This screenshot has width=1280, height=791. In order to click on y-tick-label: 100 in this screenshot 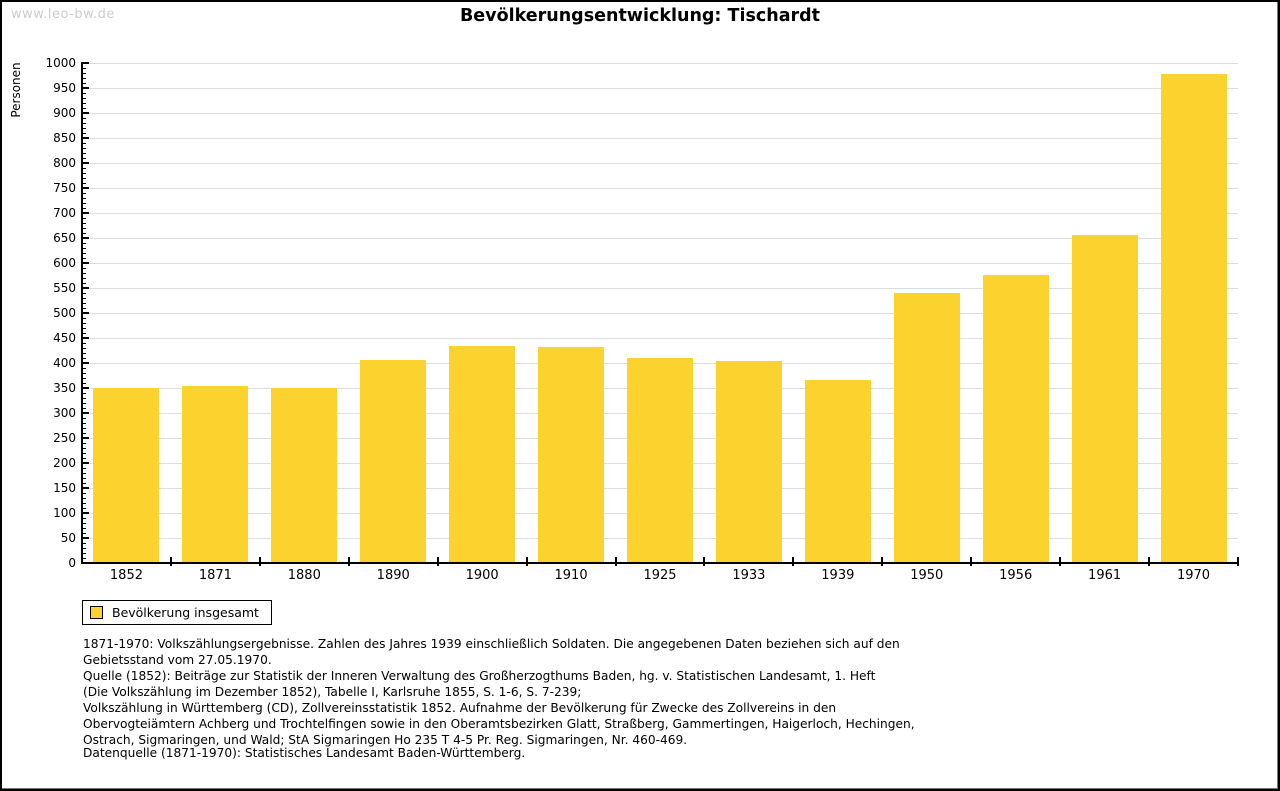, I will do `click(64, 513)`.